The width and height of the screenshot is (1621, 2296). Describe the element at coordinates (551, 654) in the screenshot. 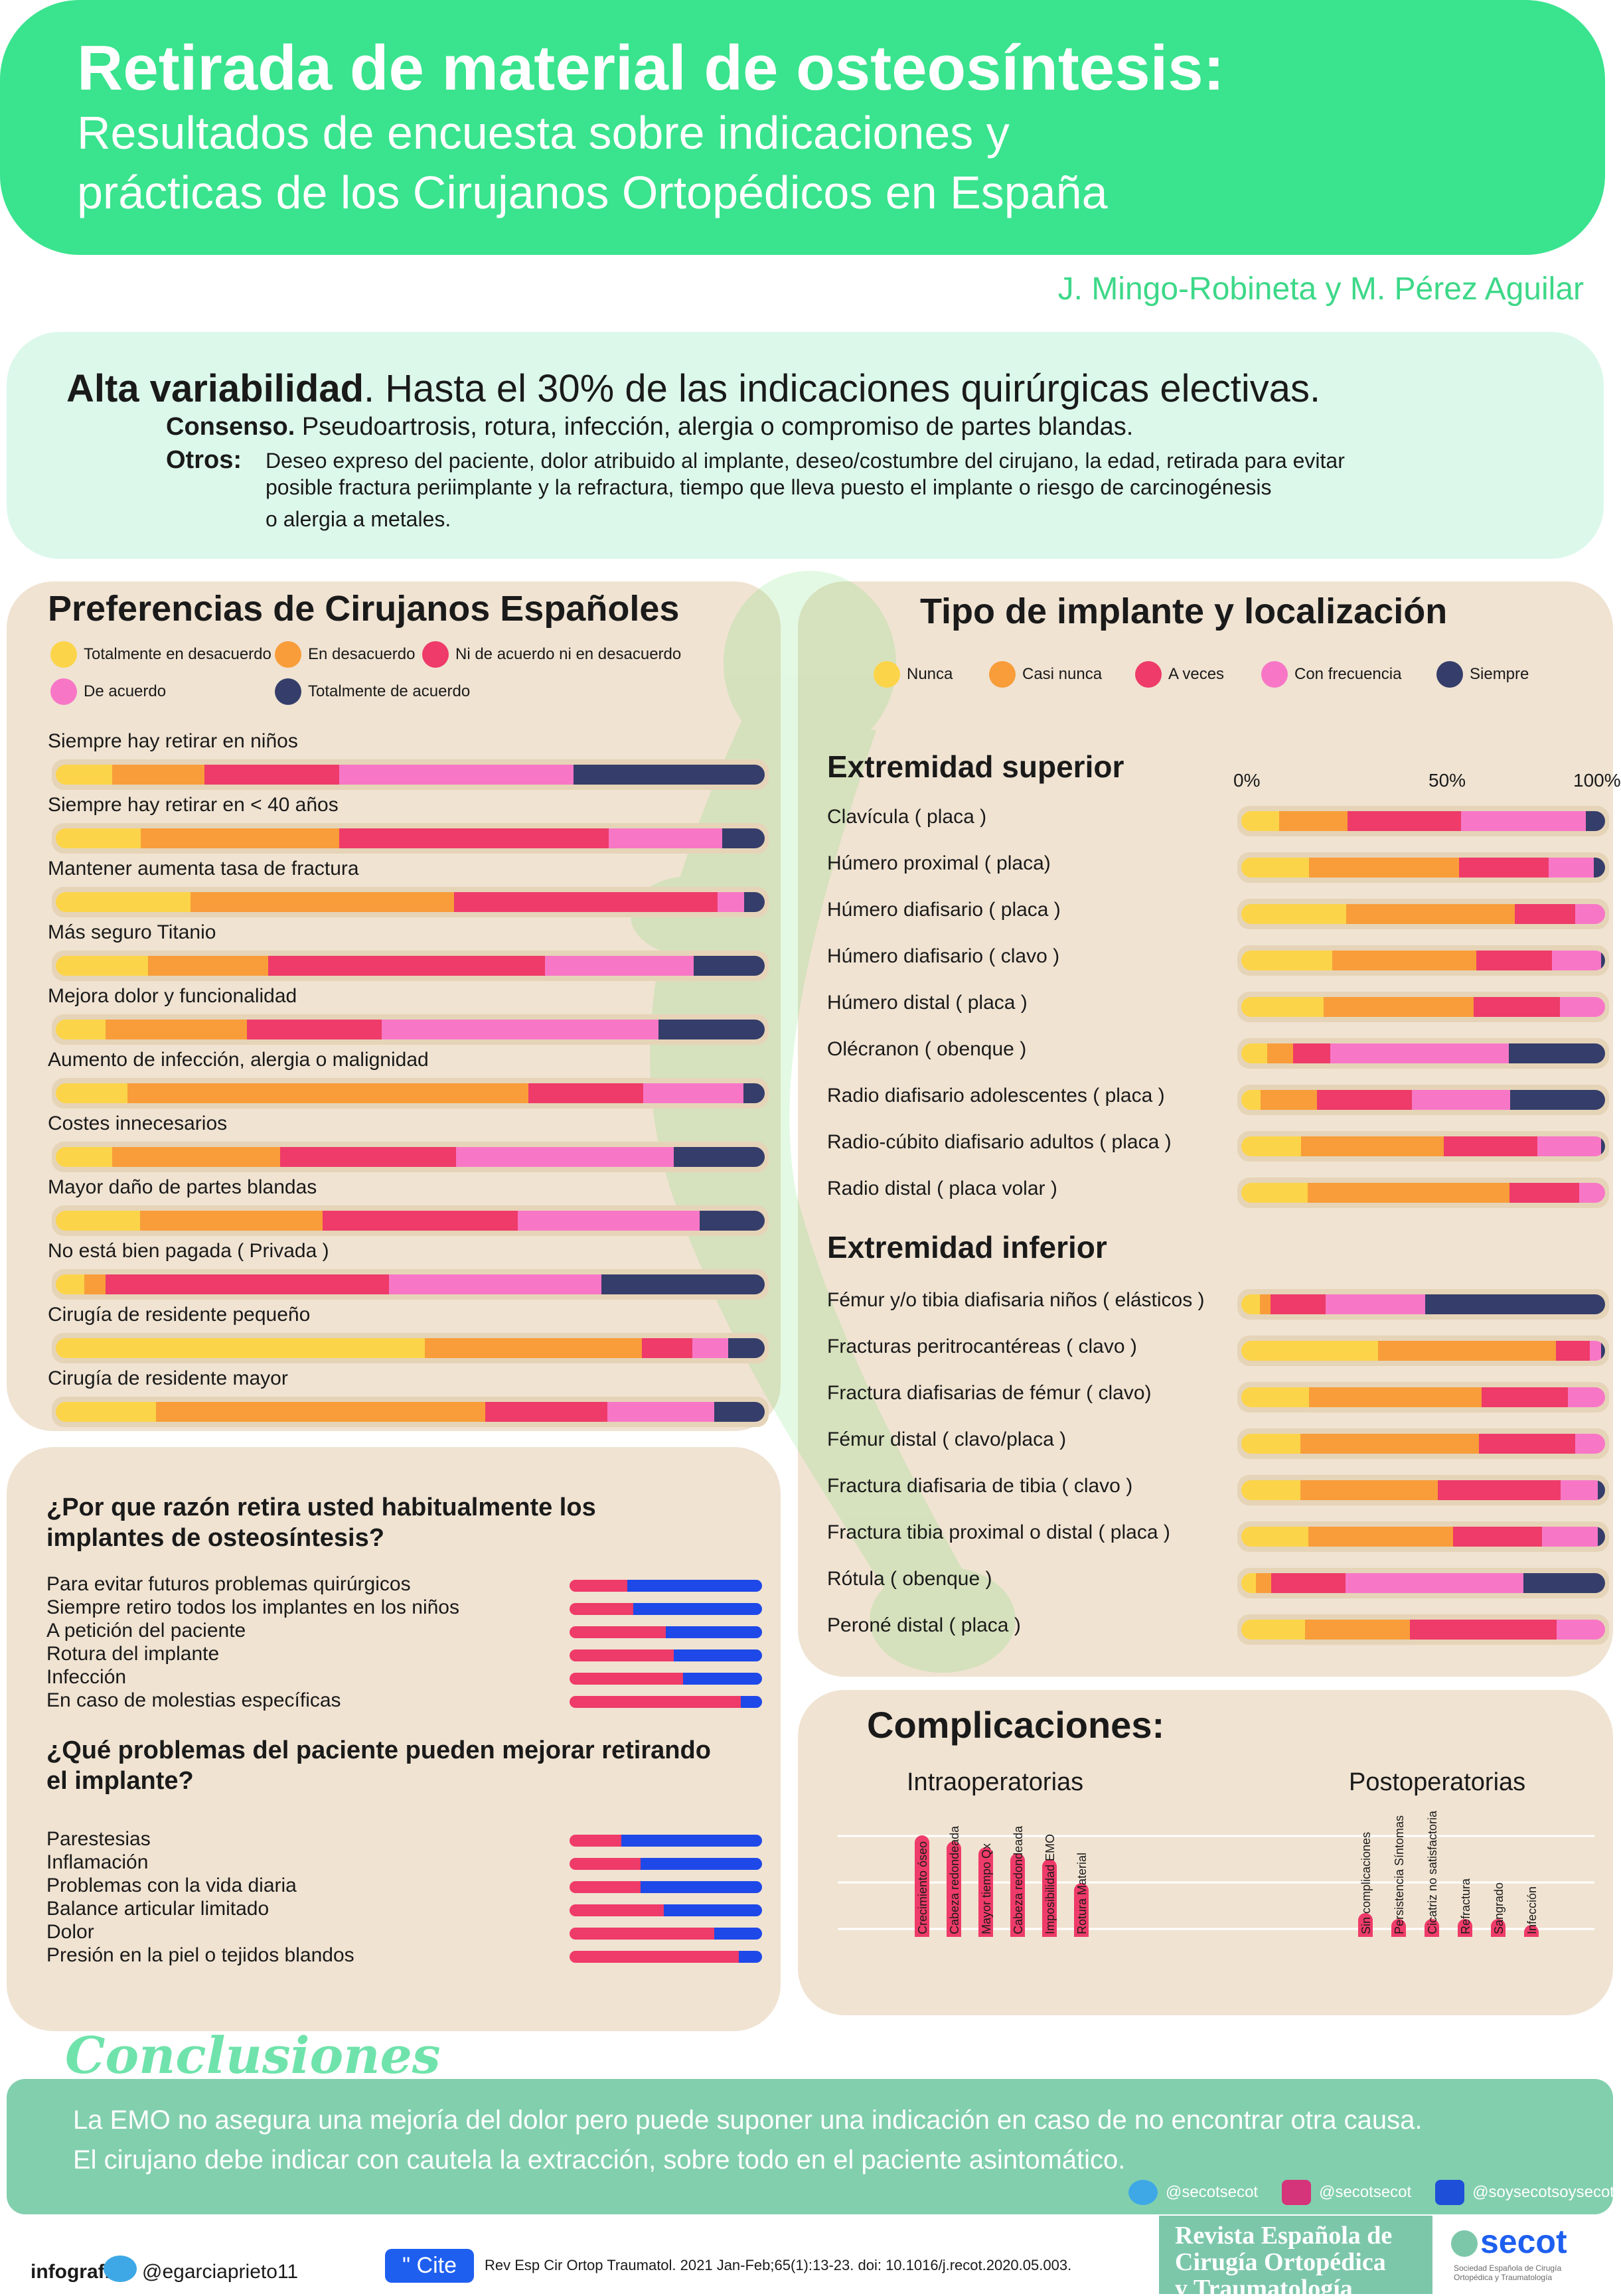

I see `preferences-legend-item: Ni de acuerdo ni en desacuerdo` at that location.